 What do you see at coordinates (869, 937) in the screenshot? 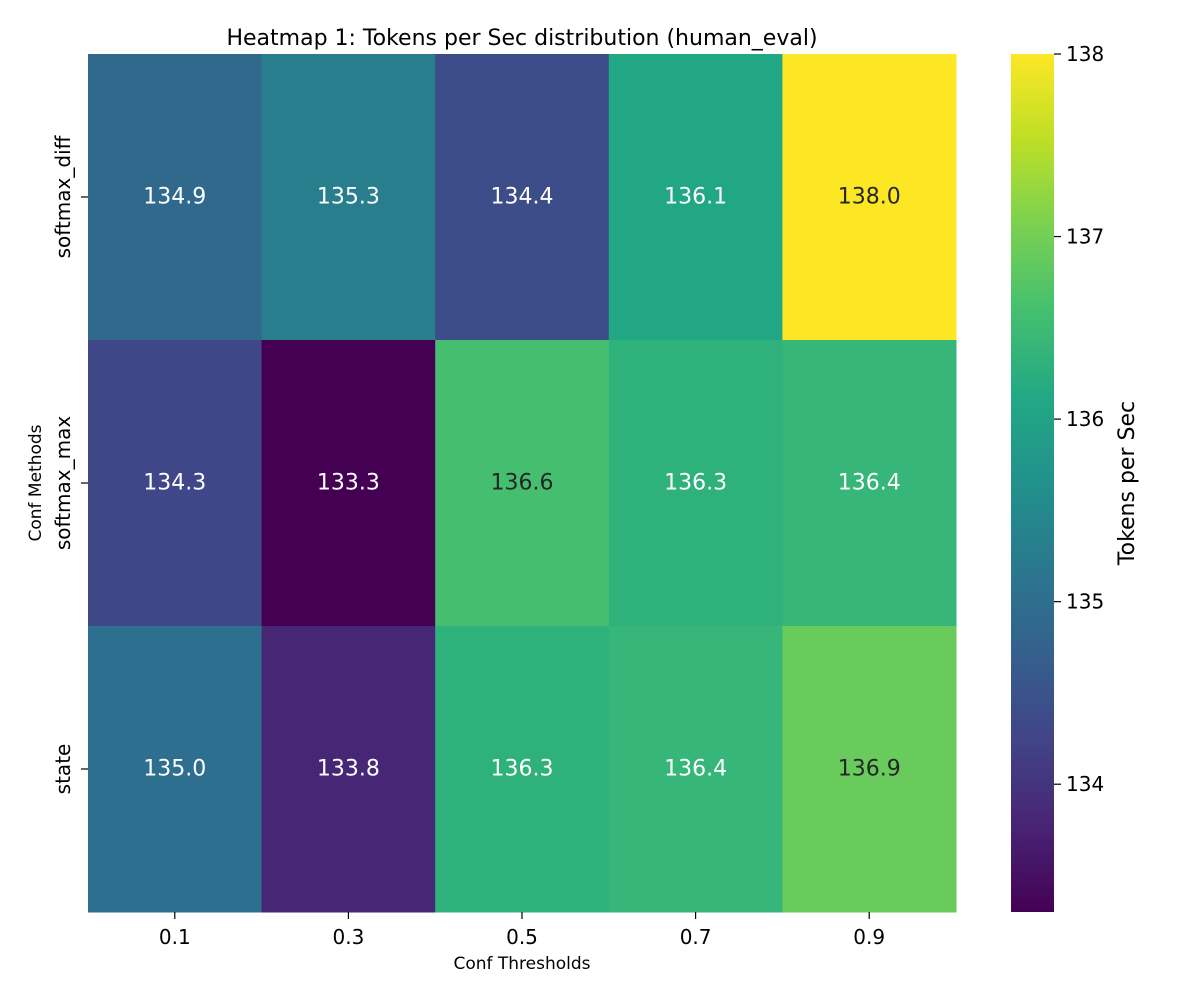
I see `x-tick-label: 0.9` at bounding box center [869, 937].